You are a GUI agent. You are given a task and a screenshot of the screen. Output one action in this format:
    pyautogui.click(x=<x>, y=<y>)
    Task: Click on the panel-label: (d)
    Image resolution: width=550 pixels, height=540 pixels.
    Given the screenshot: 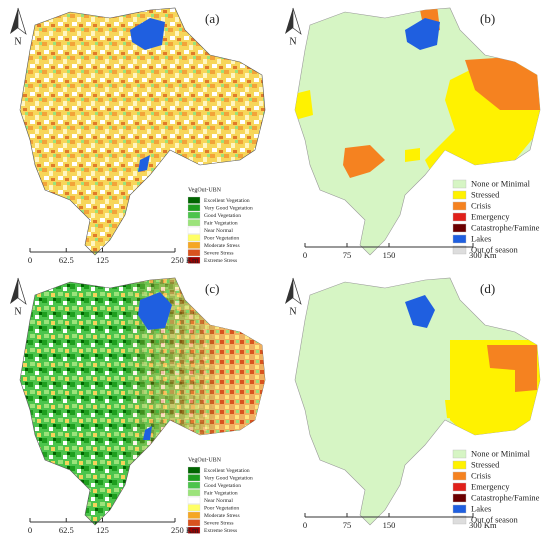 What is the action you would take?
    pyautogui.click(x=487, y=288)
    